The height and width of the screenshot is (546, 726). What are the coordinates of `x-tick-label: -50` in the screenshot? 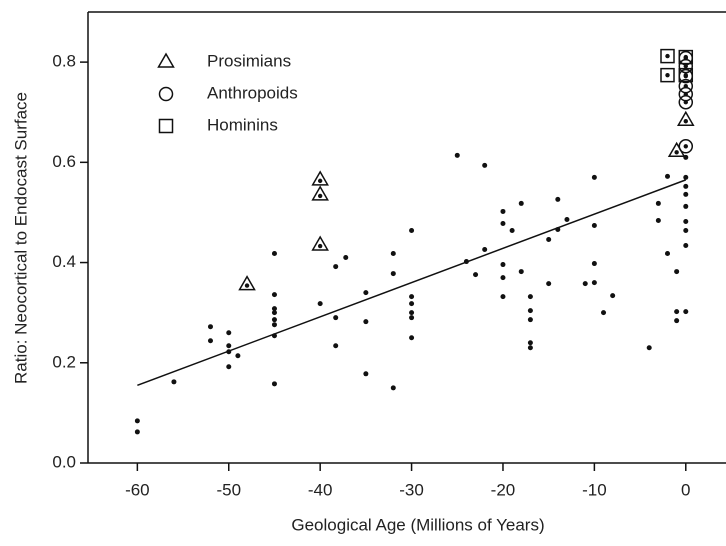 It's located at (228, 489).